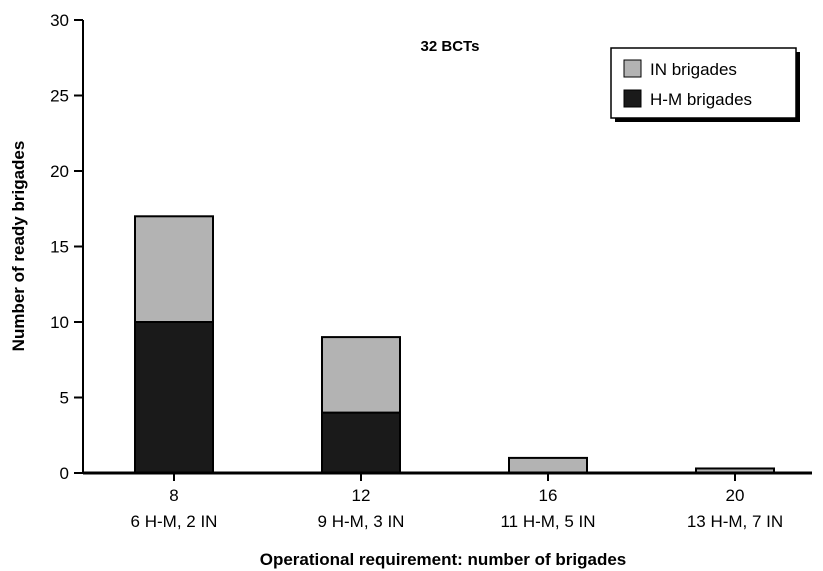 The width and height of the screenshot is (823, 571). What do you see at coordinates (693, 69) in the screenshot?
I see `legend-label-in-brigades: IN brigades` at bounding box center [693, 69].